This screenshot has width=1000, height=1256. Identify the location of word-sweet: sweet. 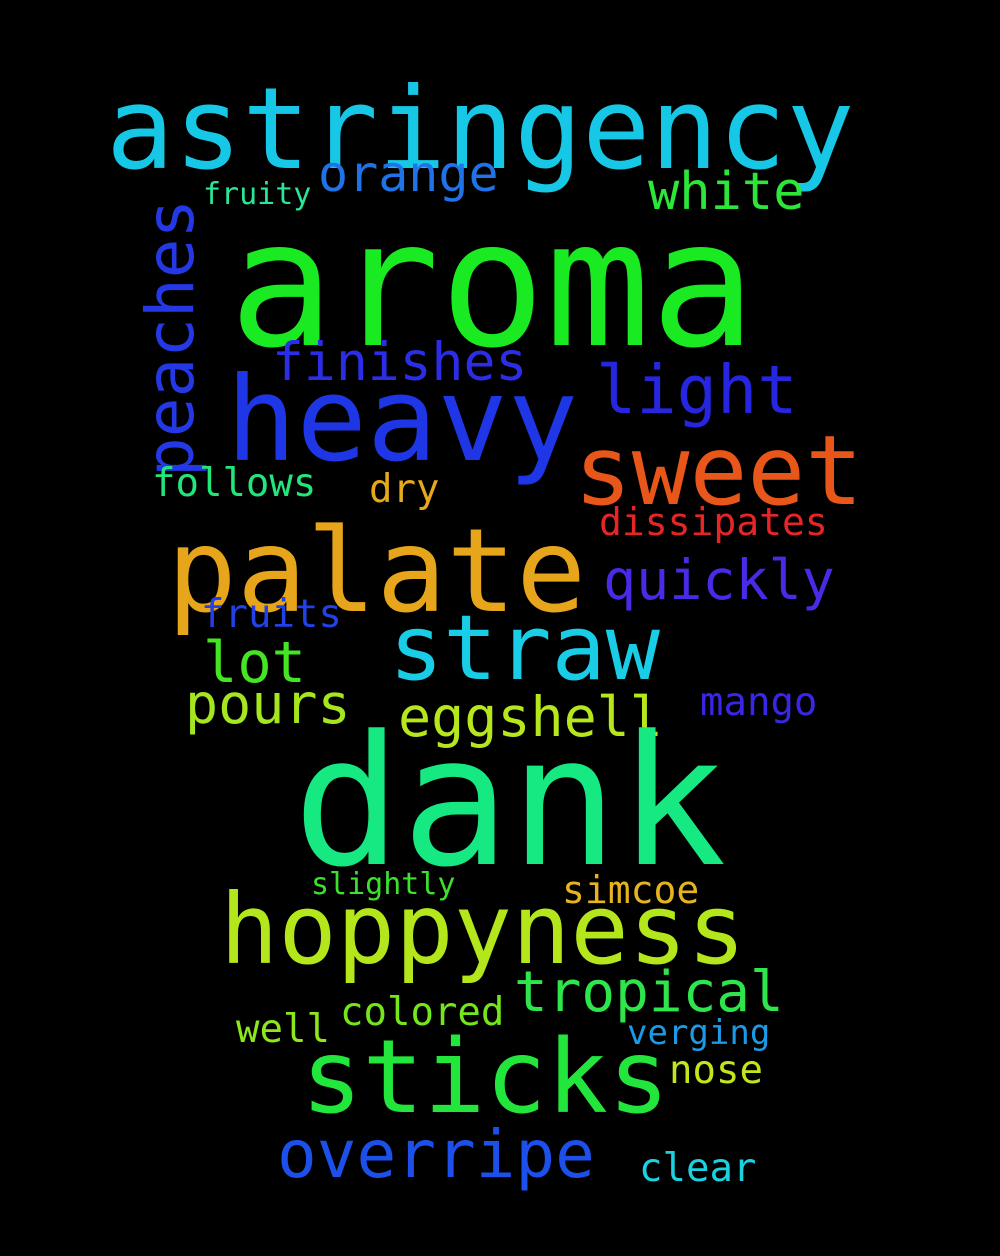
(718, 471).